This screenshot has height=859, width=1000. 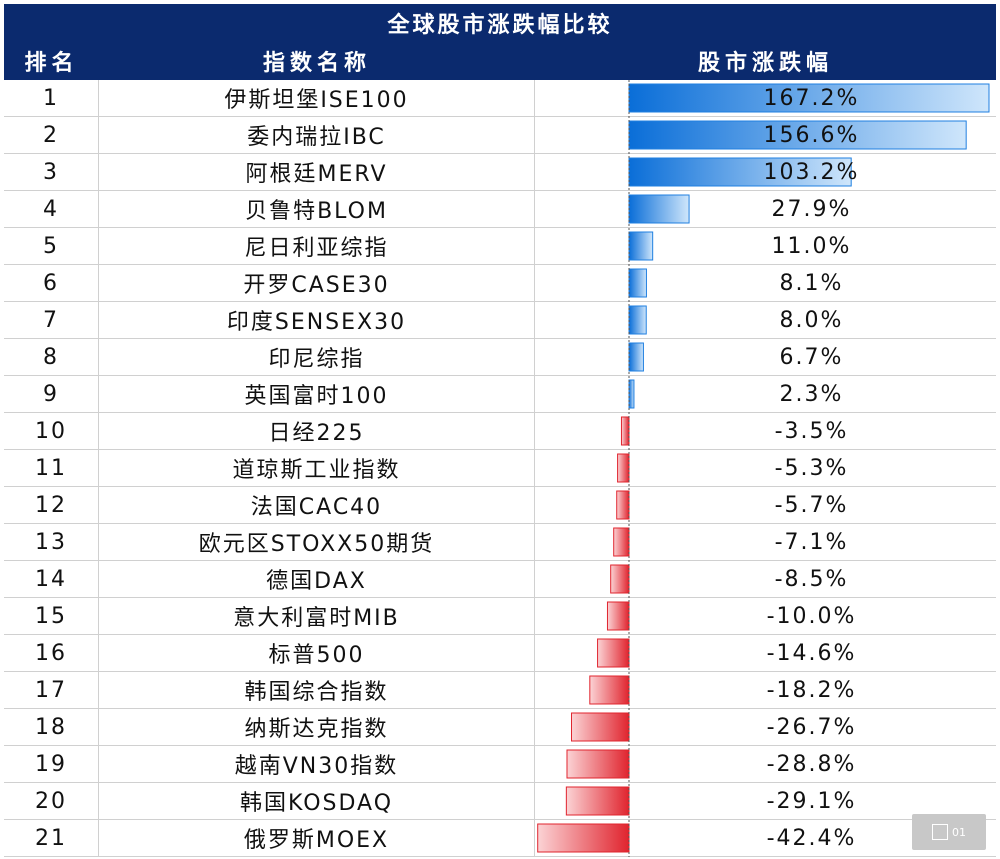 I want to click on rank-cell: 4, so click(x=51, y=209).